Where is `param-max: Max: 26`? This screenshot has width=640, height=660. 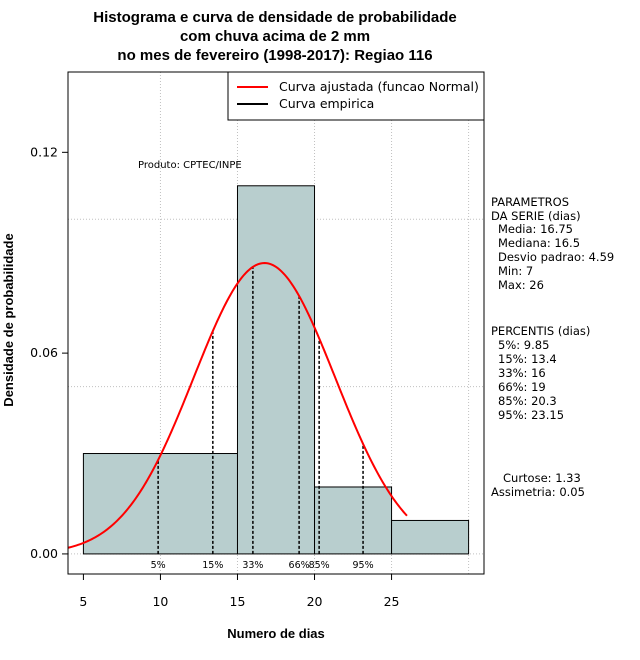
param-max: Max: 26 is located at coordinates (521, 285).